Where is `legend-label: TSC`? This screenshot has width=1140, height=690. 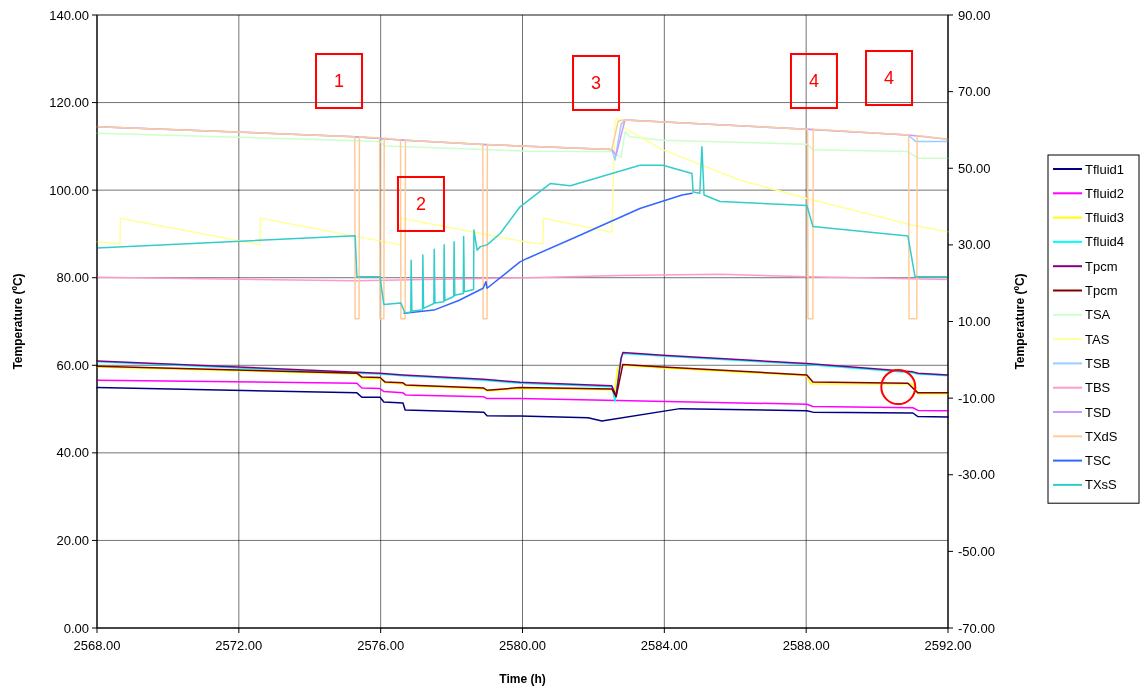
legend-label: TSC is located at coordinates (1098, 461).